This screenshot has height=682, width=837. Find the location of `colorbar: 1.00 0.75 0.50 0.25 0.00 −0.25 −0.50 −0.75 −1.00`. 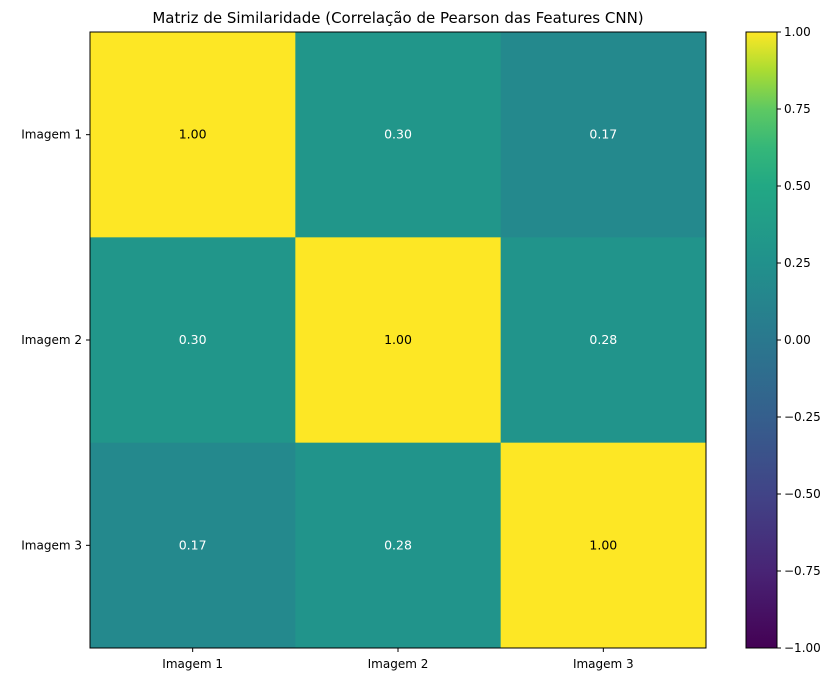

colorbar: 1.00 0.75 0.50 0.25 0.00 −0.25 −0.50 −0.75 −1.00 is located at coordinates (783, 340).